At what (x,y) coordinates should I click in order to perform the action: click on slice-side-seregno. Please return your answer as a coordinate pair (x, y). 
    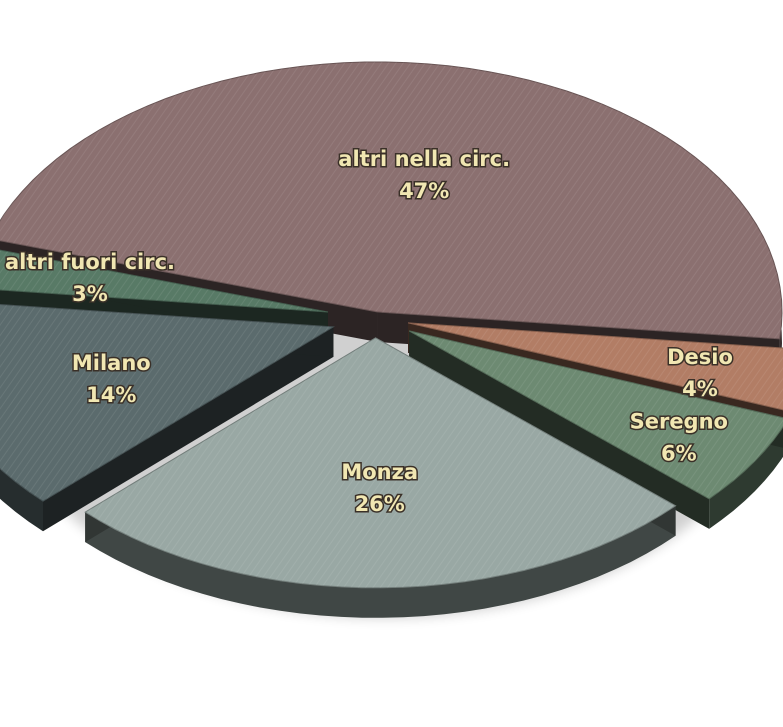
    Looking at the image, I should click on (746, 477).